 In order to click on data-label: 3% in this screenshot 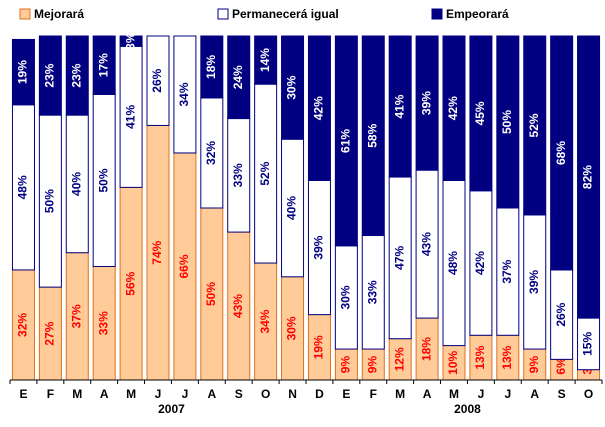, I will do `click(130, 41)`.